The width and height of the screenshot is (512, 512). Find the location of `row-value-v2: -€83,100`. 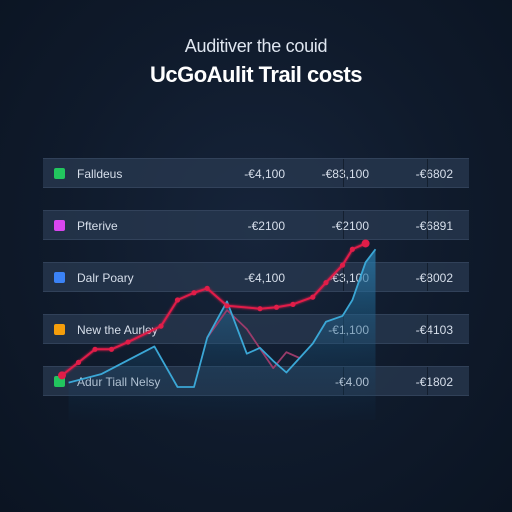

row-value-v2: -€83,100 is located at coordinates (345, 174).